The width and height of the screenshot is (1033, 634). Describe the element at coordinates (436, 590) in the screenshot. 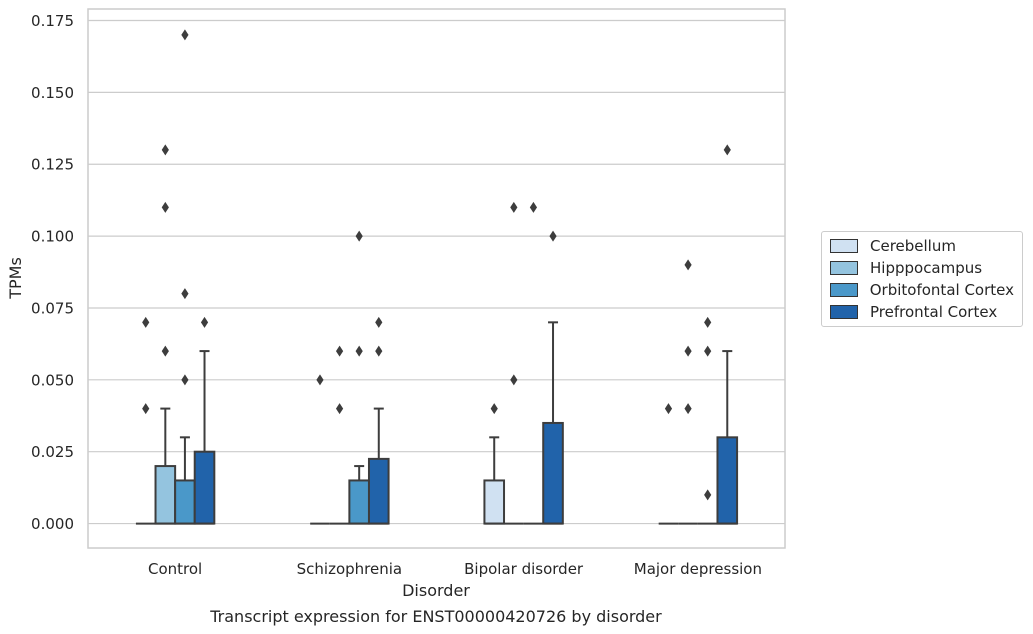

I see `x-axis-label: Disorder` at that location.